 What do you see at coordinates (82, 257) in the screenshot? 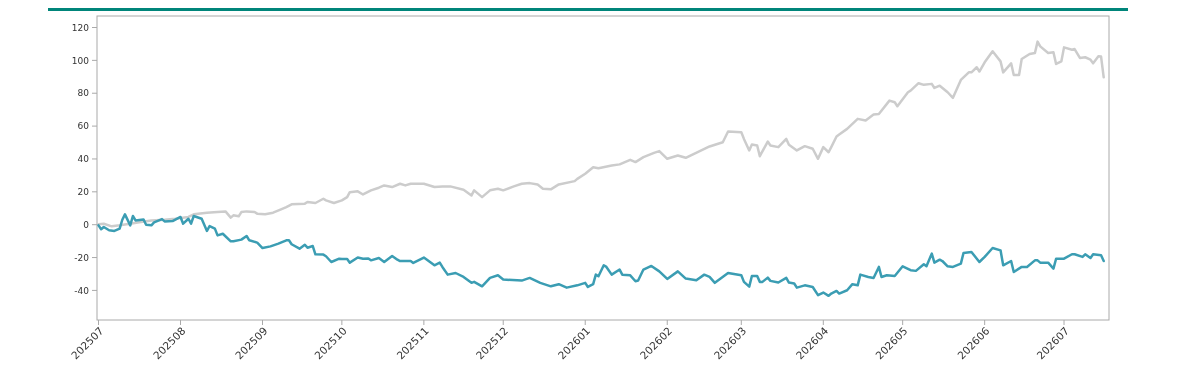
I see `y-tick-label: -20` at bounding box center [82, 257].